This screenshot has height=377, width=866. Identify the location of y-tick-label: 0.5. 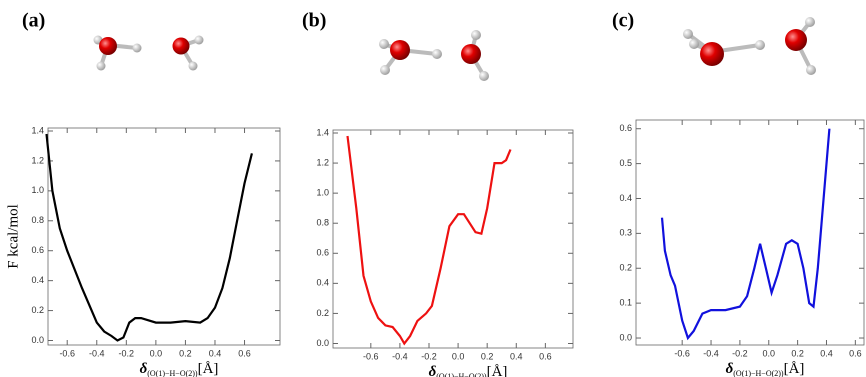
(625, 163).